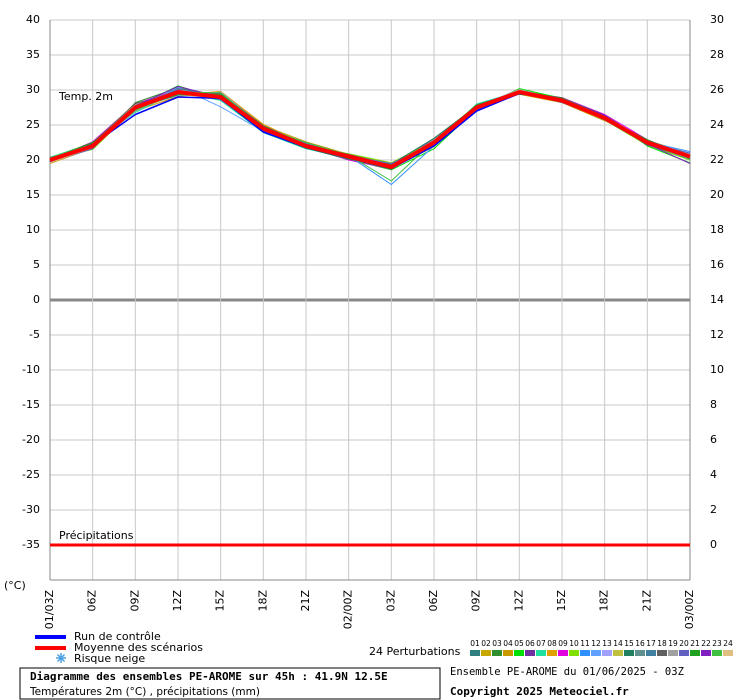 The height and width of the screenshot is (700, 740). Describe the element at coordinates (33, 89) in the screenshot. I see `y-tick-label: 30` at that location.